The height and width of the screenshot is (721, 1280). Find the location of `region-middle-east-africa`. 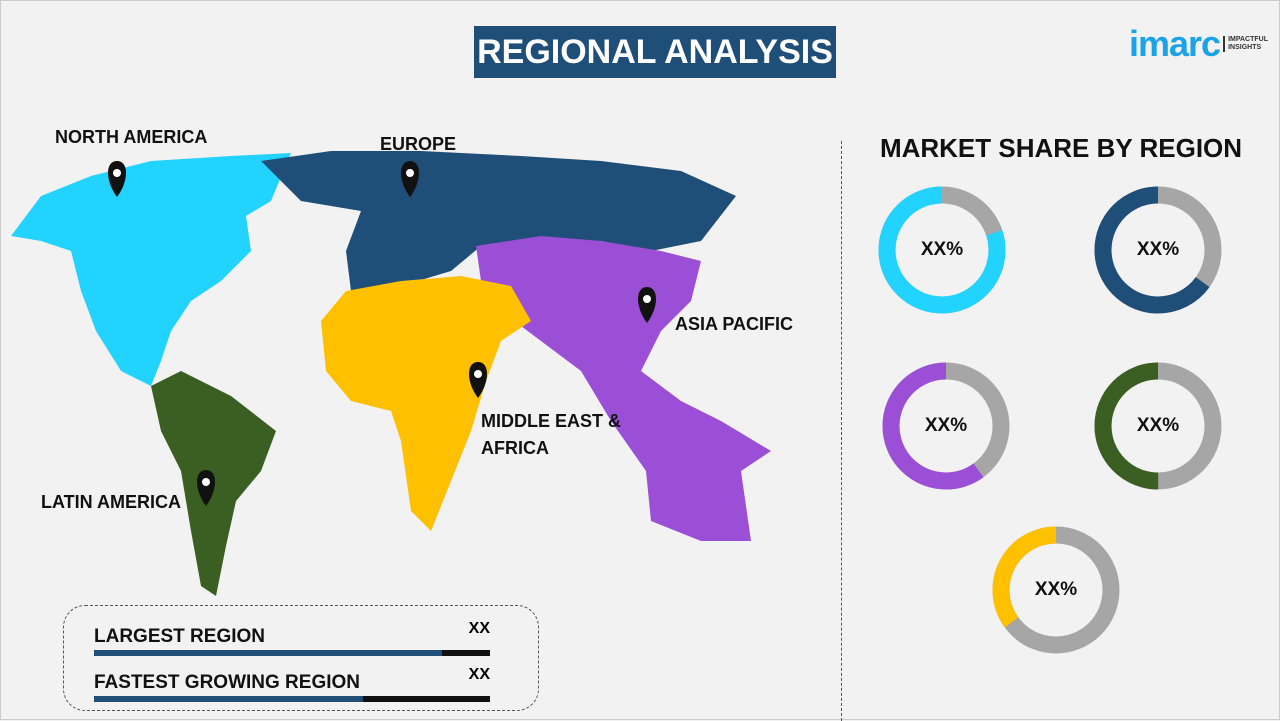

region-middle-east-africa is located at coordinates (426, 403).